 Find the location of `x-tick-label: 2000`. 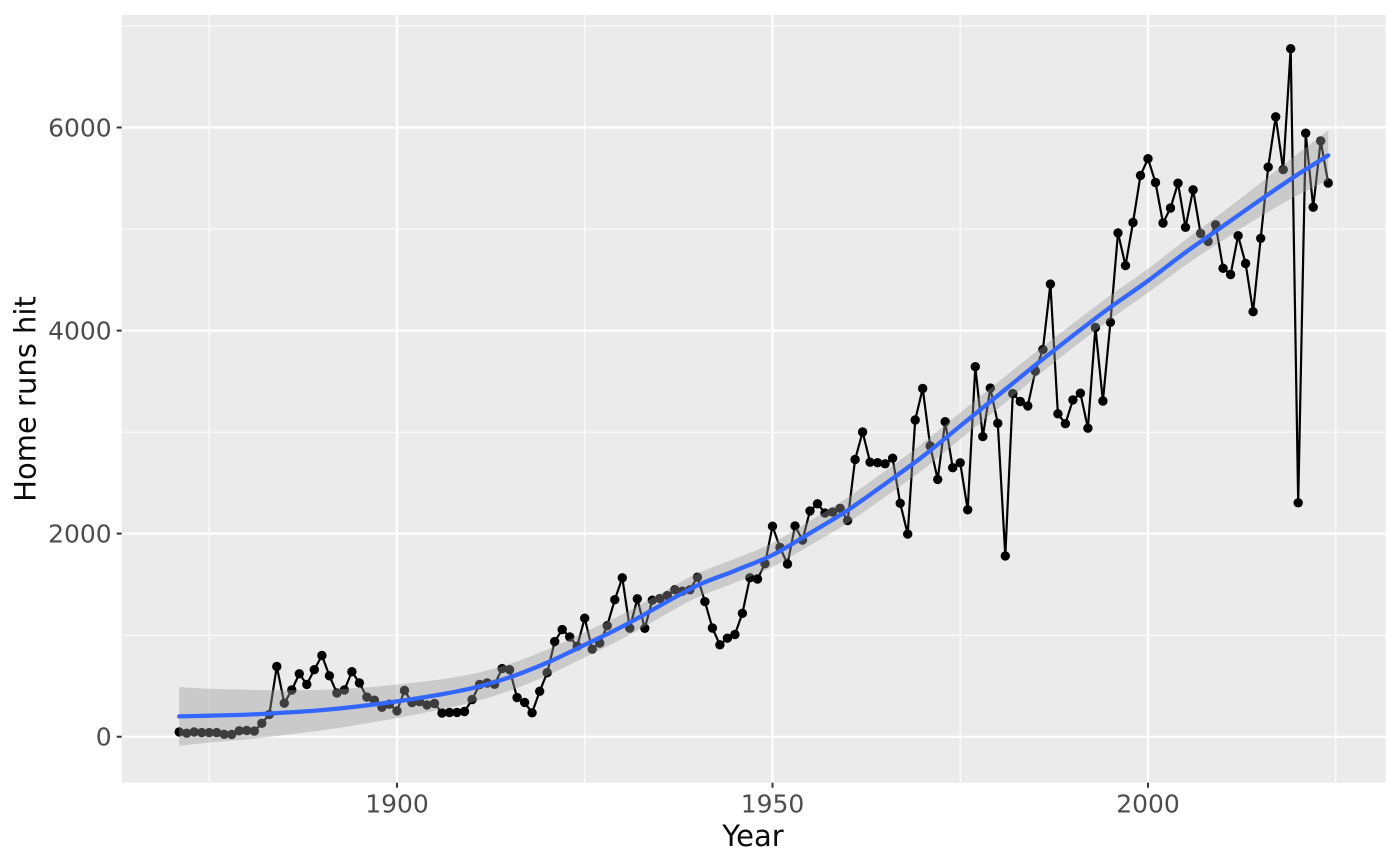

x-tick-label: 2000 is located at coordinates (1148, 804).